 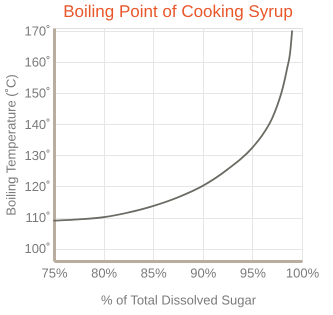 I want to click on x-tick-label: 100%, so click(x=303, y=273).